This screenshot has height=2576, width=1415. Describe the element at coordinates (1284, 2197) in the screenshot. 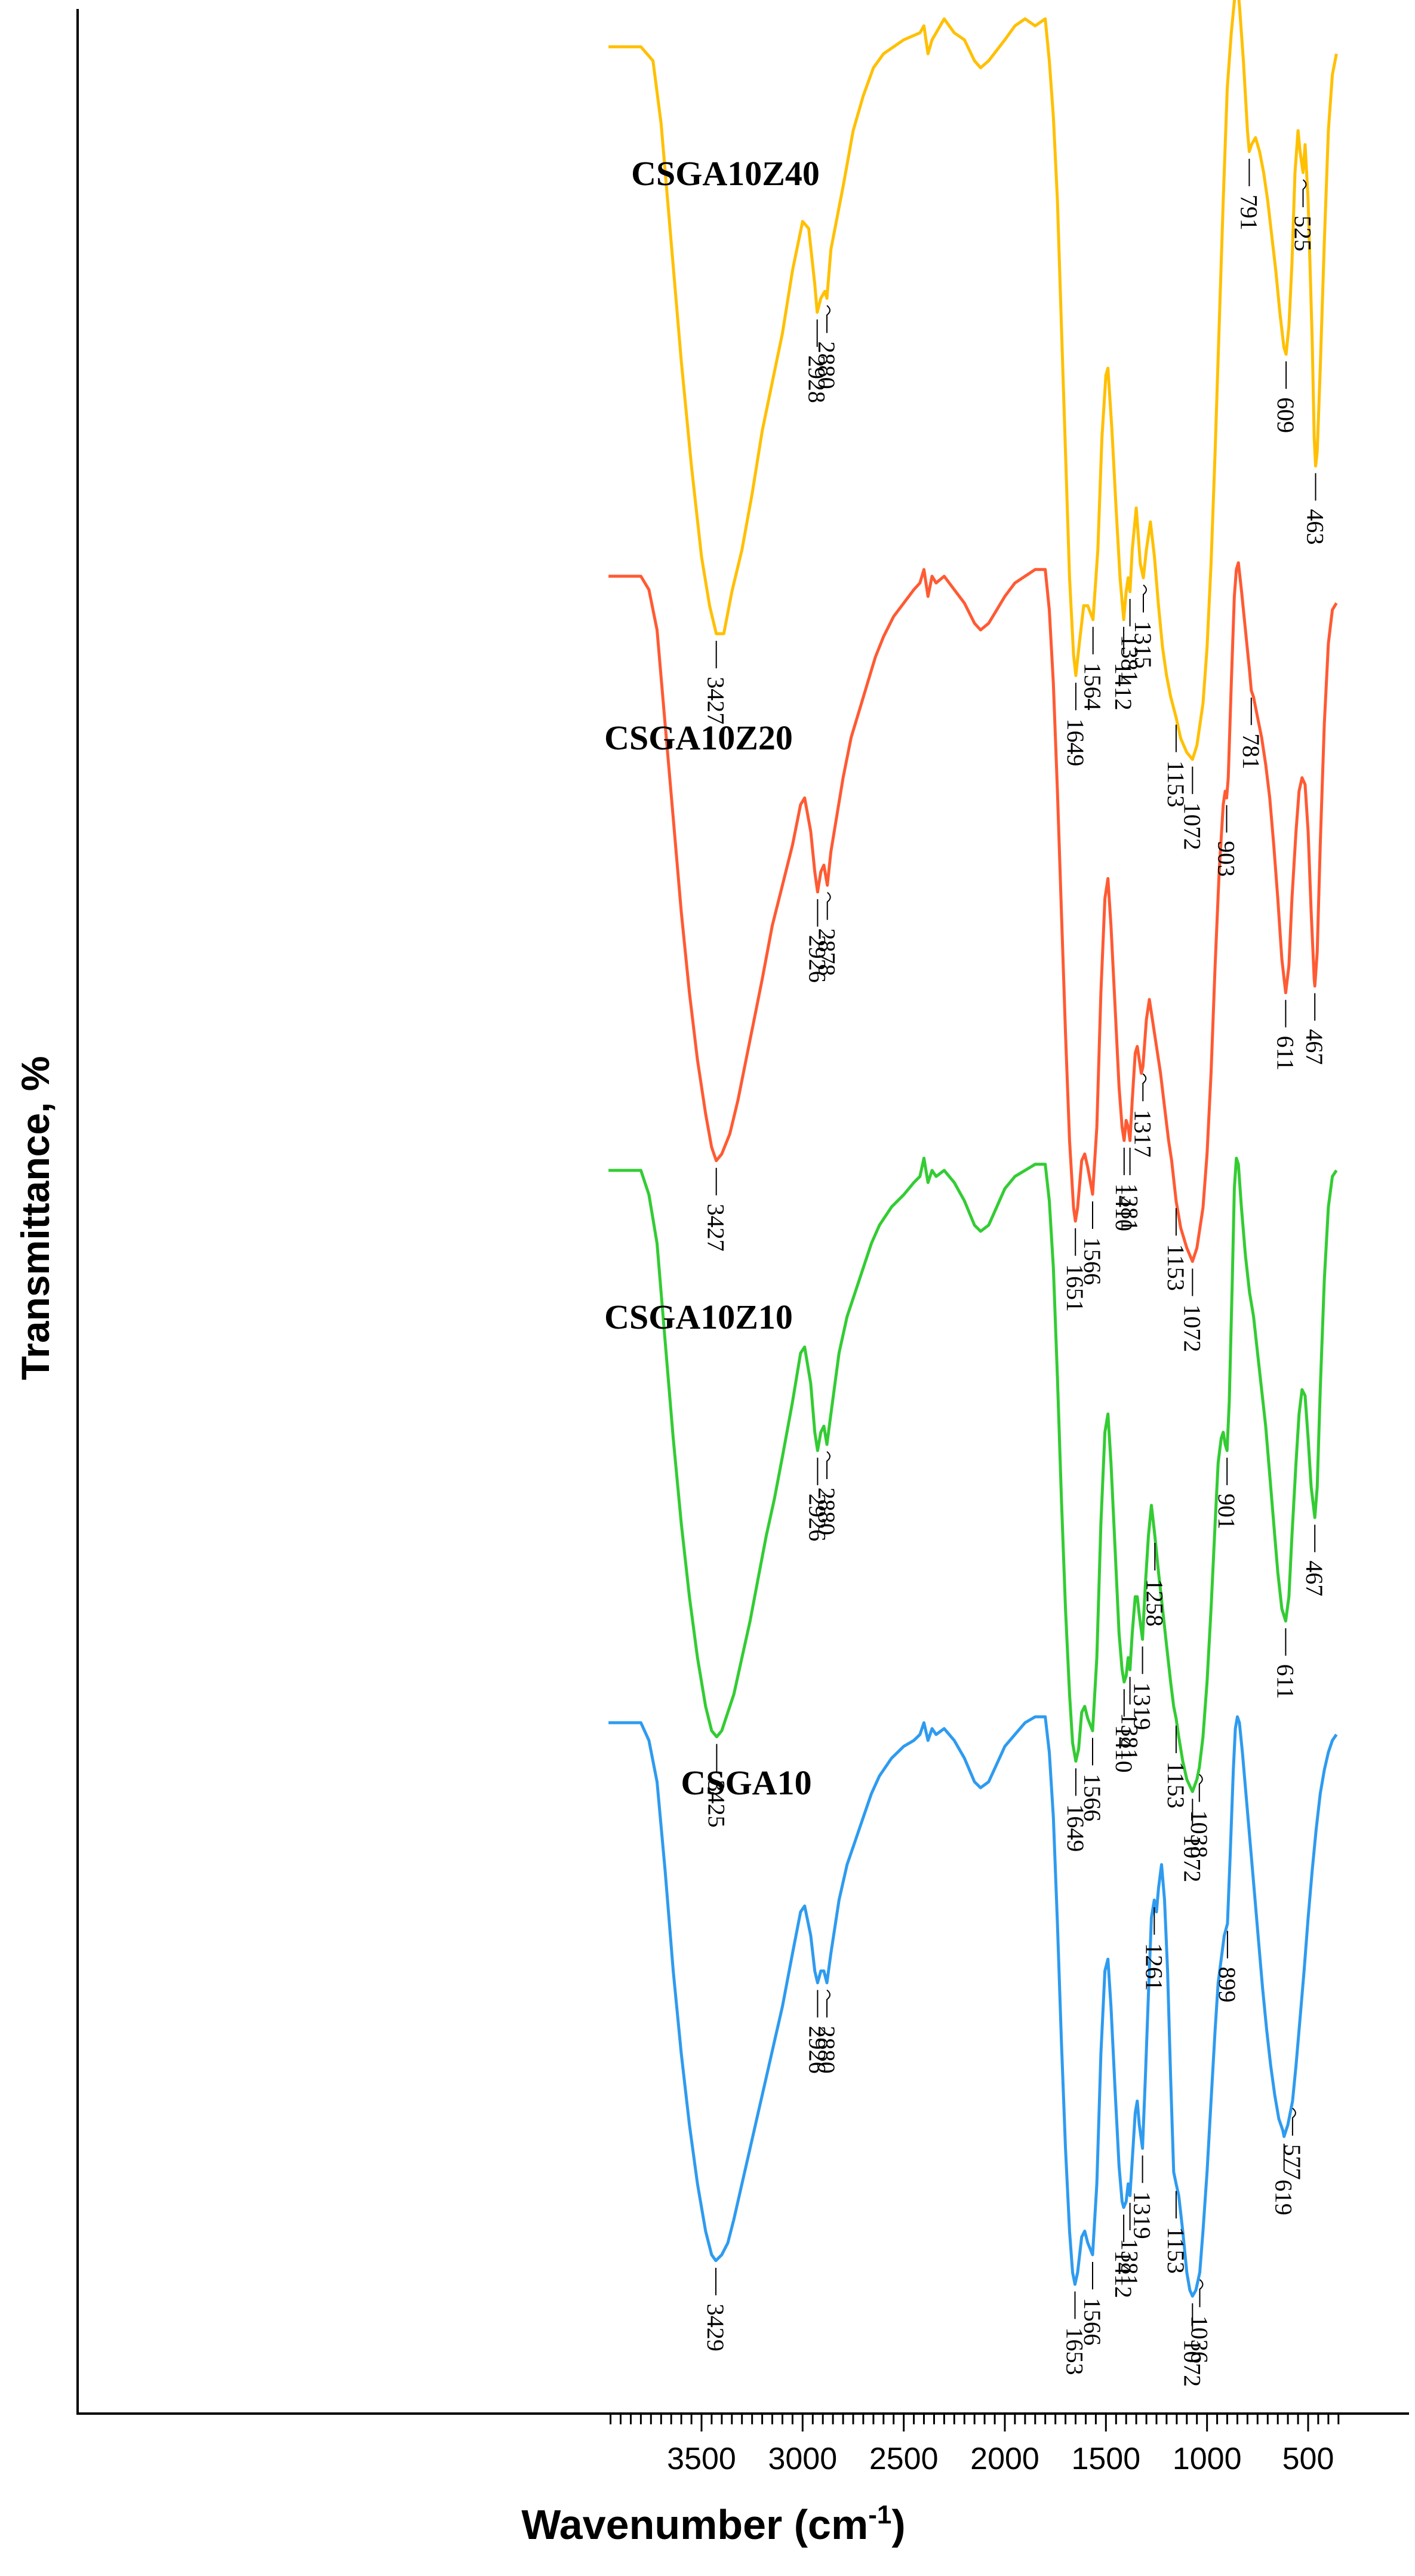

I see `peak-value: 619` at that location.